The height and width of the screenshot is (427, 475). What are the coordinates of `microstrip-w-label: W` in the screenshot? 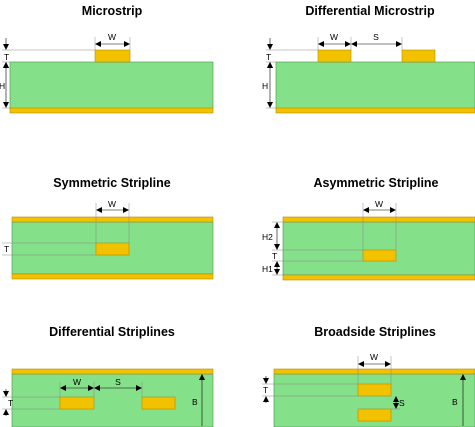 It's located at (112, 37).